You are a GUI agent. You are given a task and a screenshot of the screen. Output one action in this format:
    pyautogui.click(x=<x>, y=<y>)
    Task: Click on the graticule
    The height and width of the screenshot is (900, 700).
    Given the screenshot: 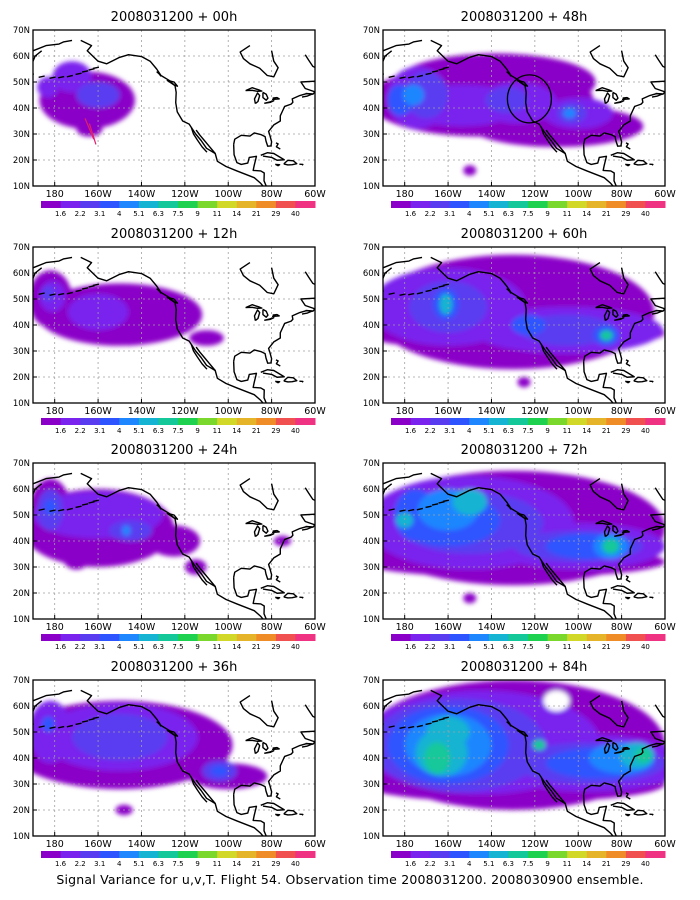 What is the action you would take?
    pyautogui.click(x=524, y=758)
    